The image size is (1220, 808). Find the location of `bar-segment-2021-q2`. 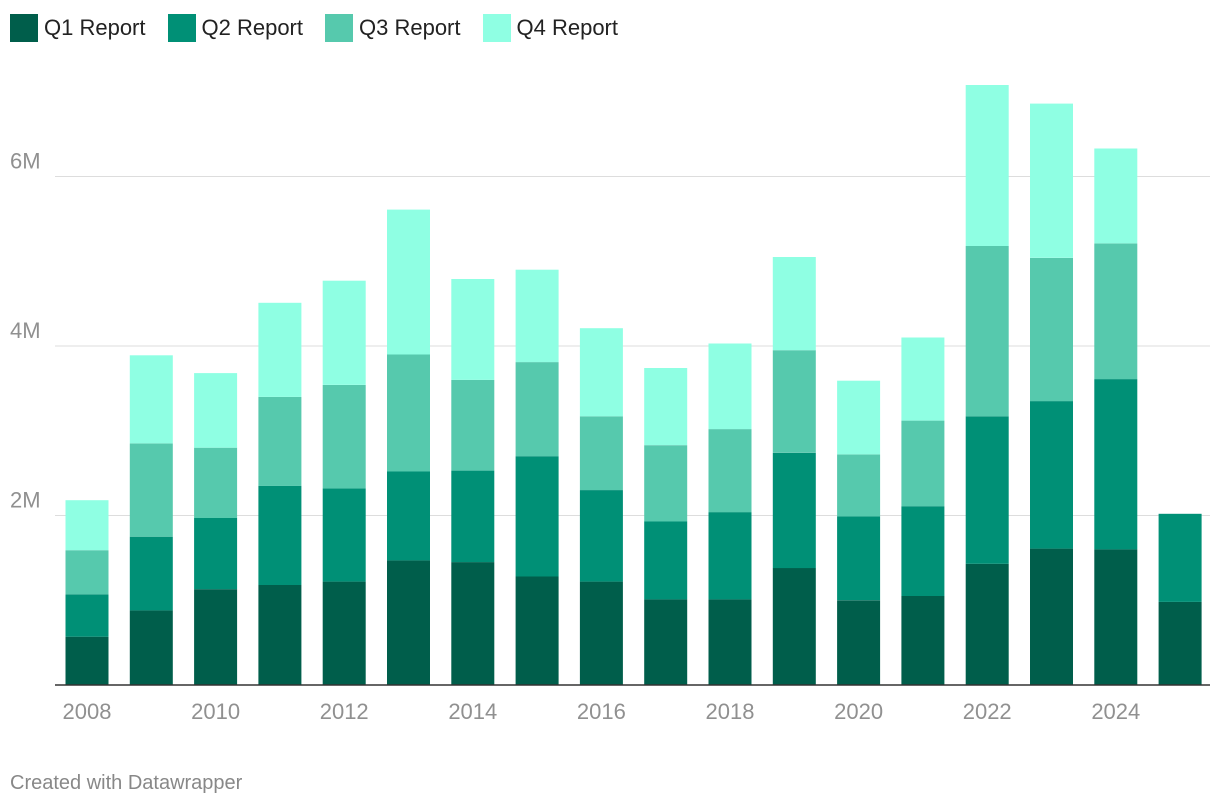

bar-segment-2021-q2 is located at coordinates (923, 551).